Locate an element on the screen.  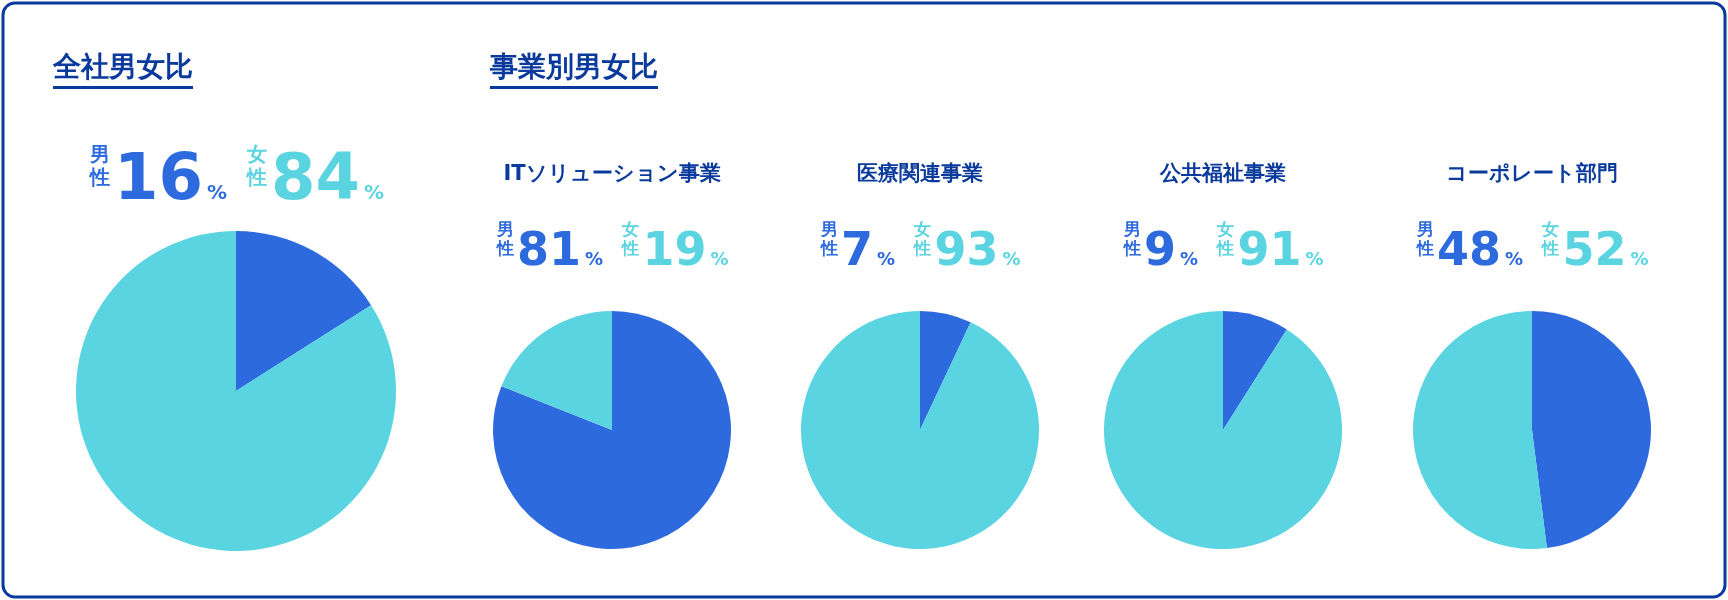
data-label: 93% is located at coordinates (977, 248).